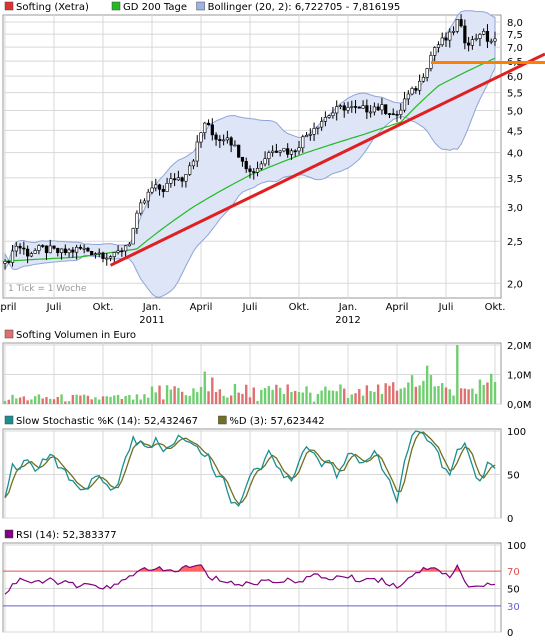 The image size is (545, 644). Describe the element at coordinates (47, 289) in the screenshot. I see `tick-note: 1 Tick = 1 Woche` at that location.